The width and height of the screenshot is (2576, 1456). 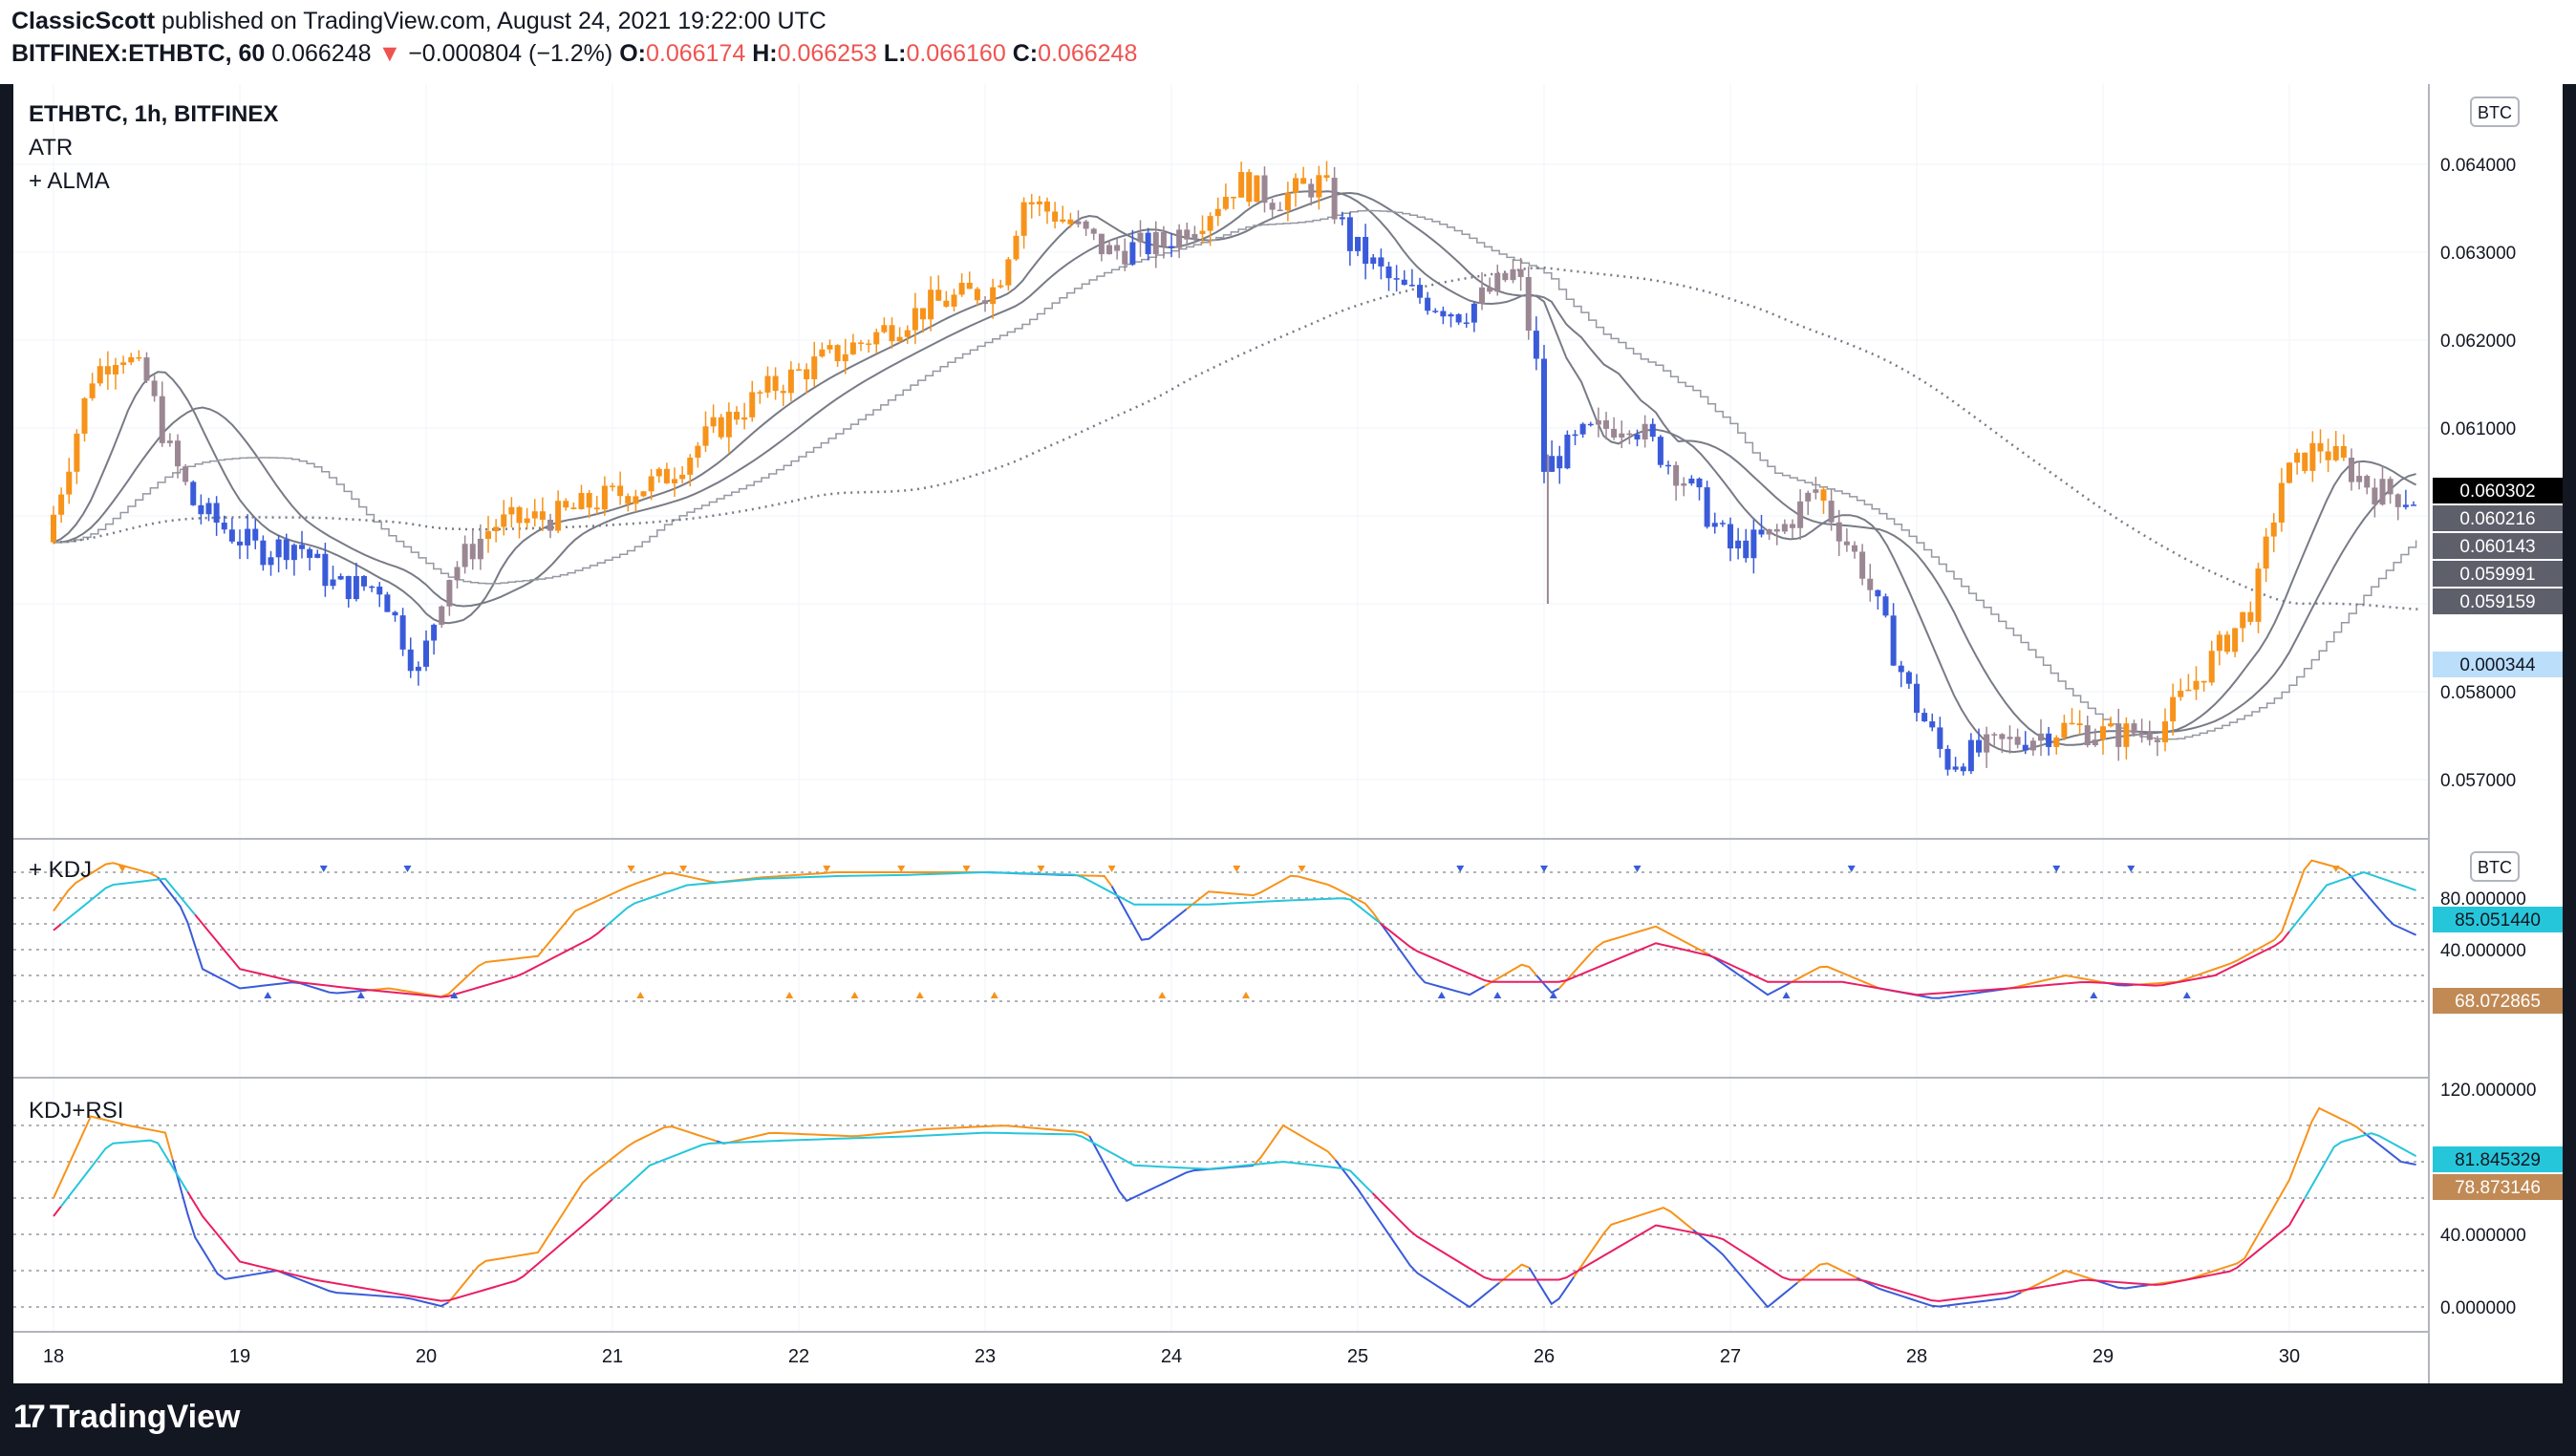 What do you see at coordinates (145, 1417) in the screenshot?
I see `tradingview-brand: TradingView` at bounding box center [145, 1417].